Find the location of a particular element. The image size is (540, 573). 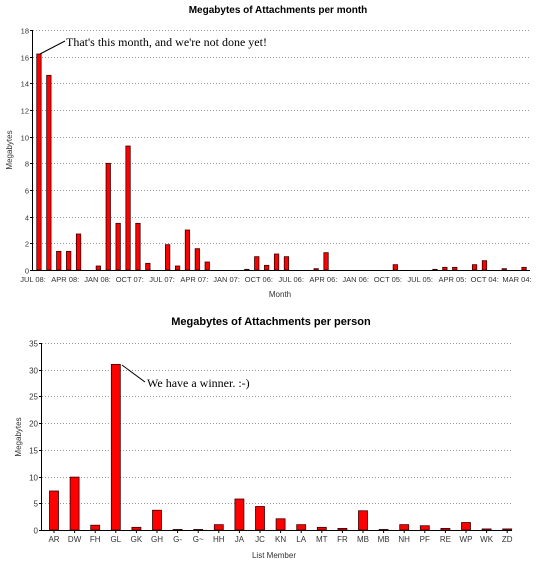

x-tick-label: JUL 06: is located at coordinates (291, 279).